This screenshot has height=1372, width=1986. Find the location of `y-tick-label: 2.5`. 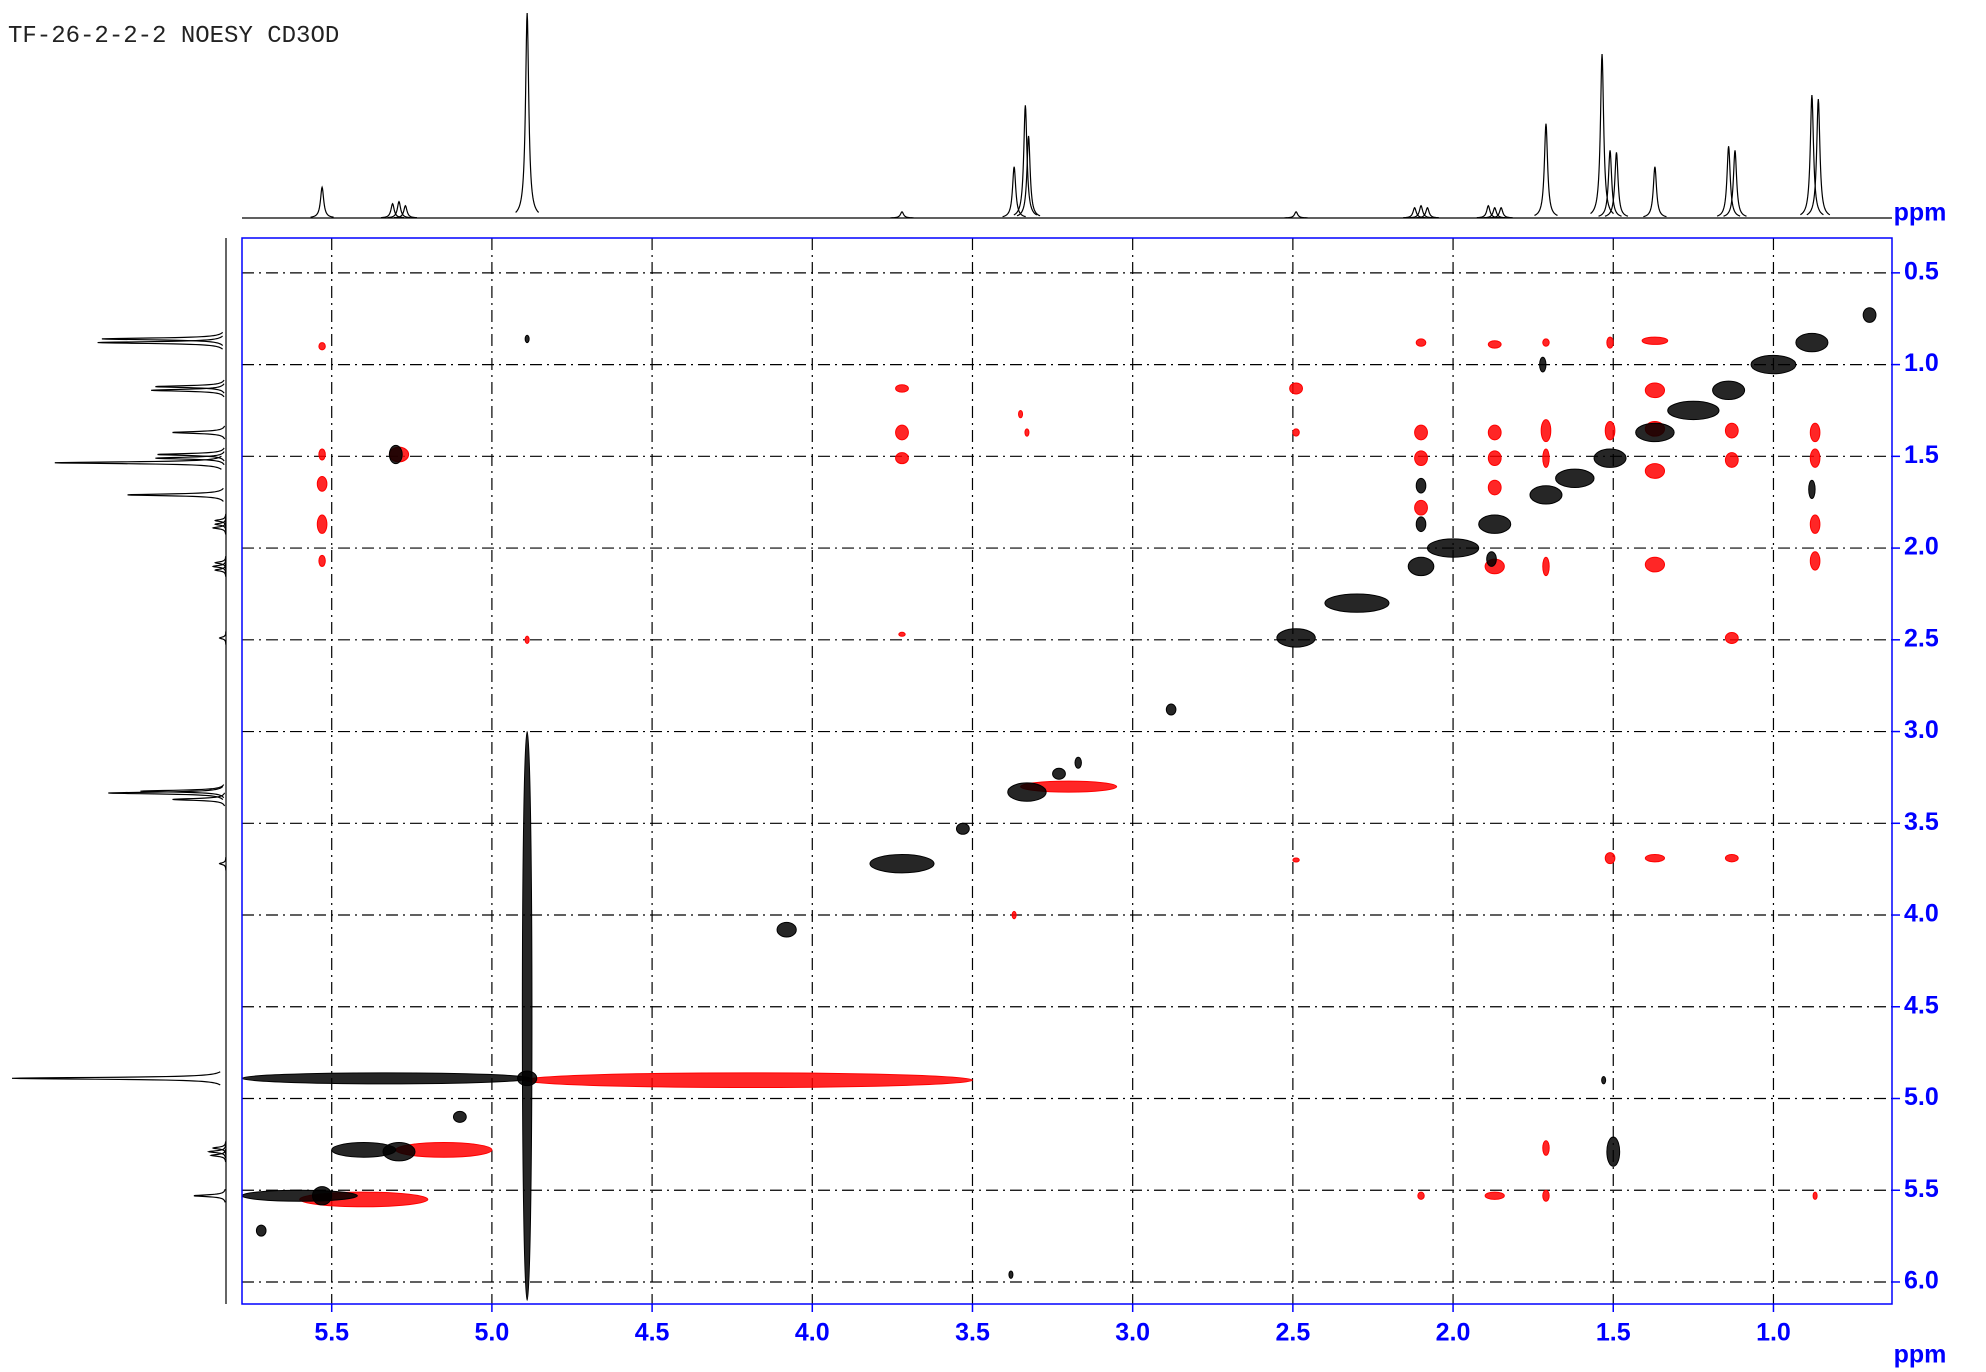

y-tick-label: 2.5 is located at coordinates (1921, 638).